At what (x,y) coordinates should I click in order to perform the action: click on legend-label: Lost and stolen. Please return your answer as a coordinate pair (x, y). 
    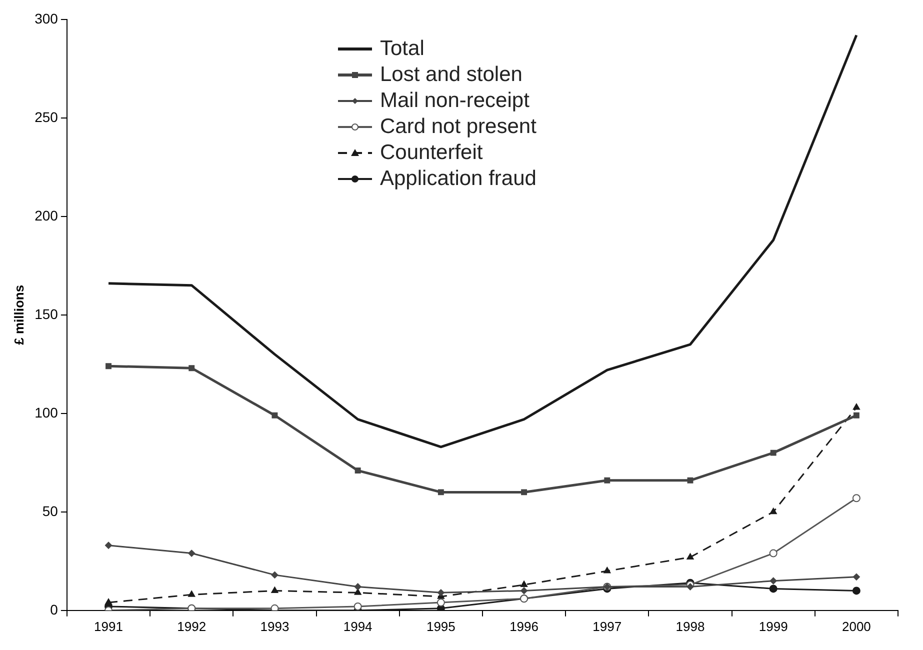
    Looking at the image, I should click on (451, 75).